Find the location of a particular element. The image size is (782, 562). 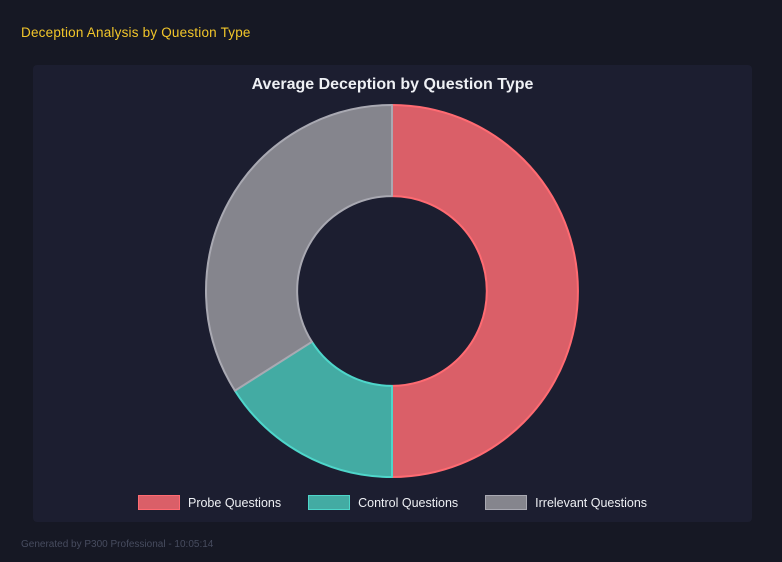

legend-swatch-irrelevant-icon is located at coordinates (506, 502).